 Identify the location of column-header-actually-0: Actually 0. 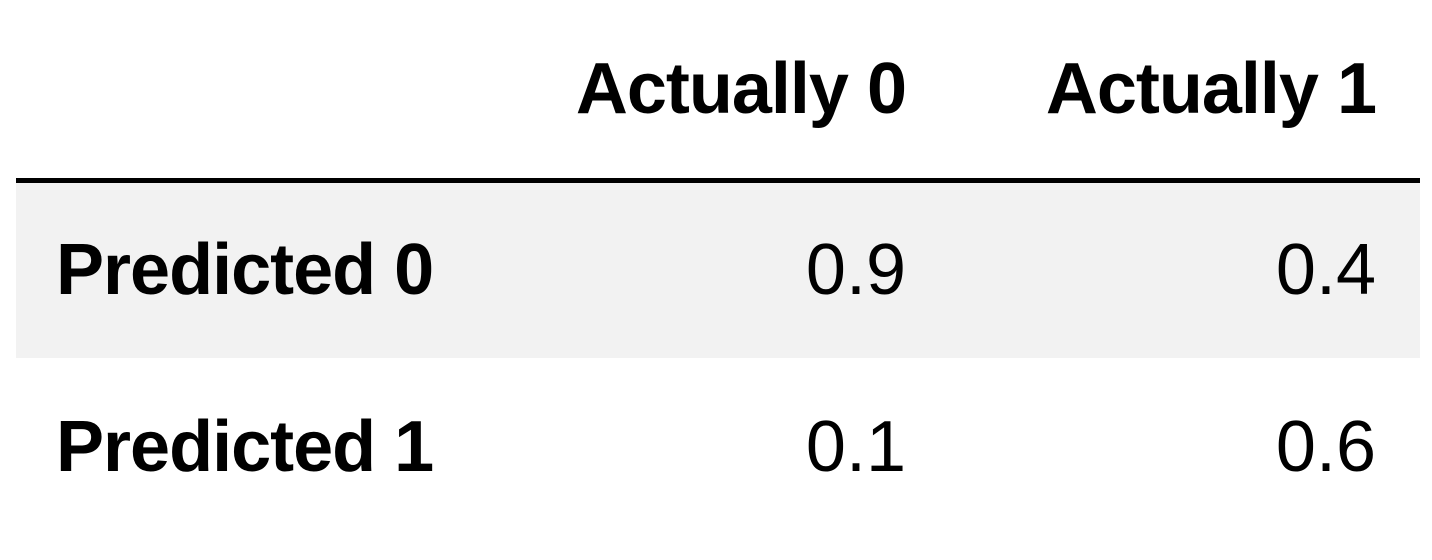
(735, 91).